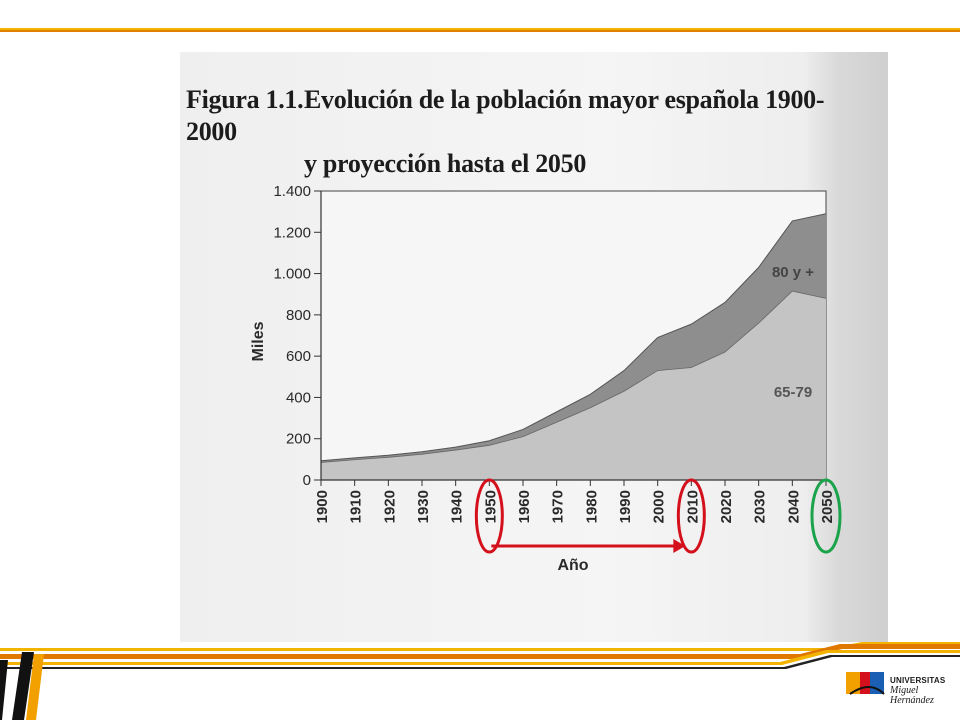  I want to click on footer-slash-left, so click(23, 686).